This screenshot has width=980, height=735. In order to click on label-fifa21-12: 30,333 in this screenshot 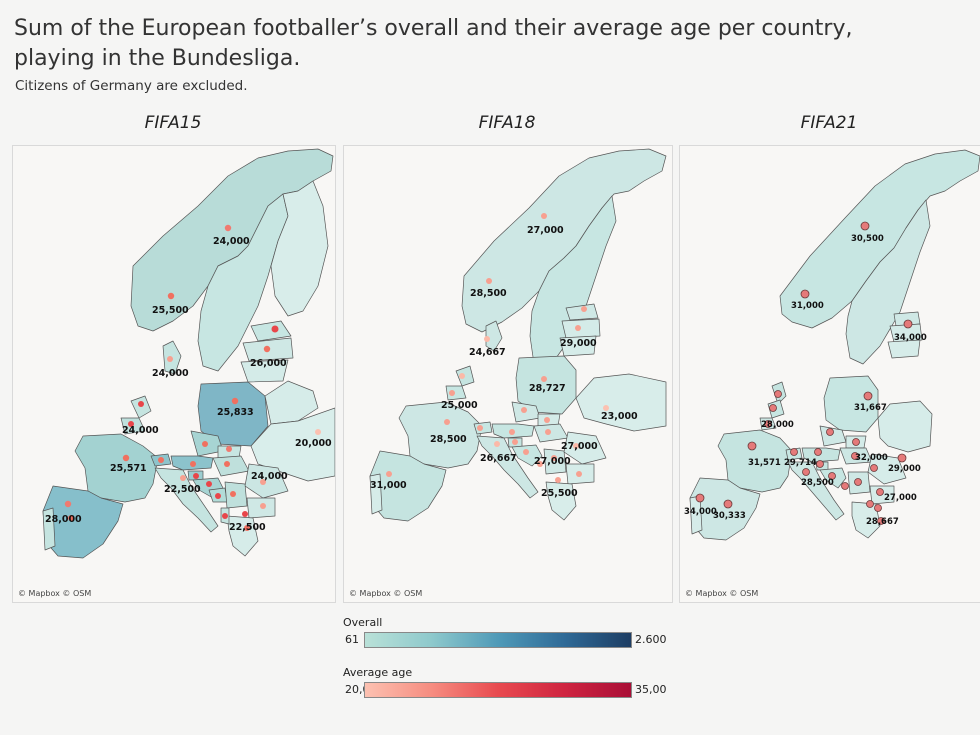, I will do `click(729, 516)`.